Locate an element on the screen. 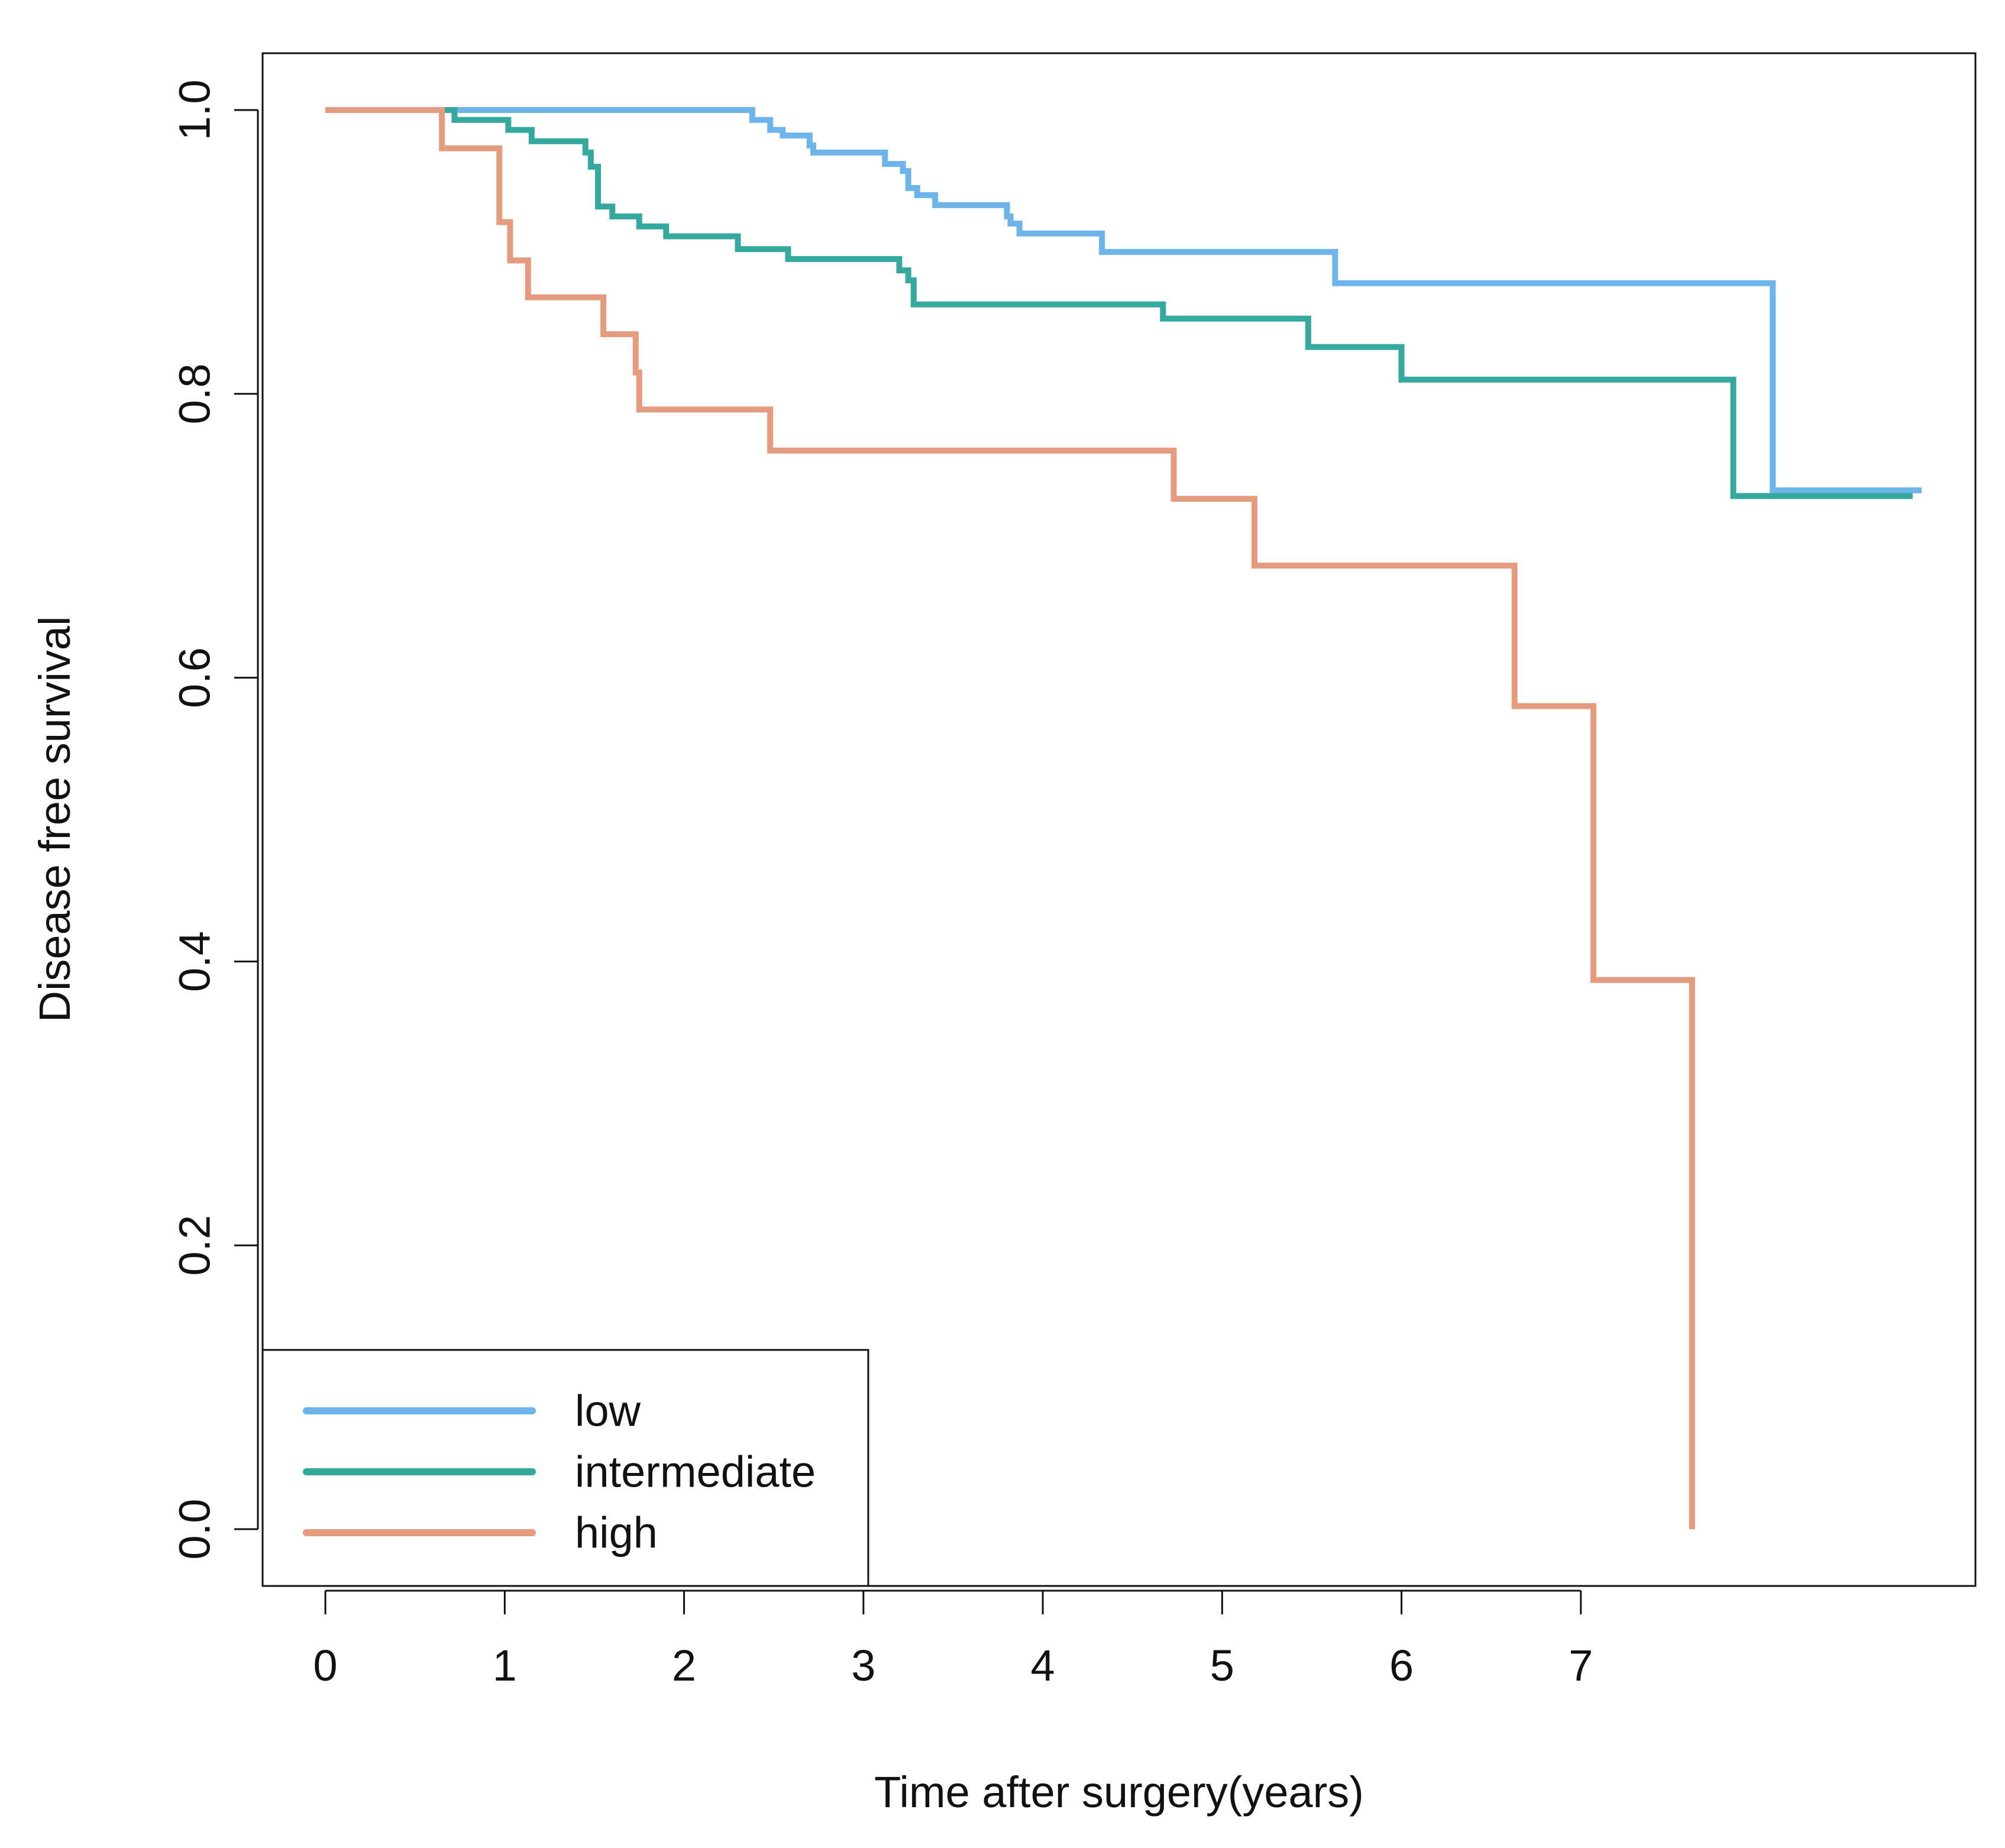 The width and height of the screenshot is (2005, 1848). x-tick-label-7: 7 is located at coordinates (1581, 1665).